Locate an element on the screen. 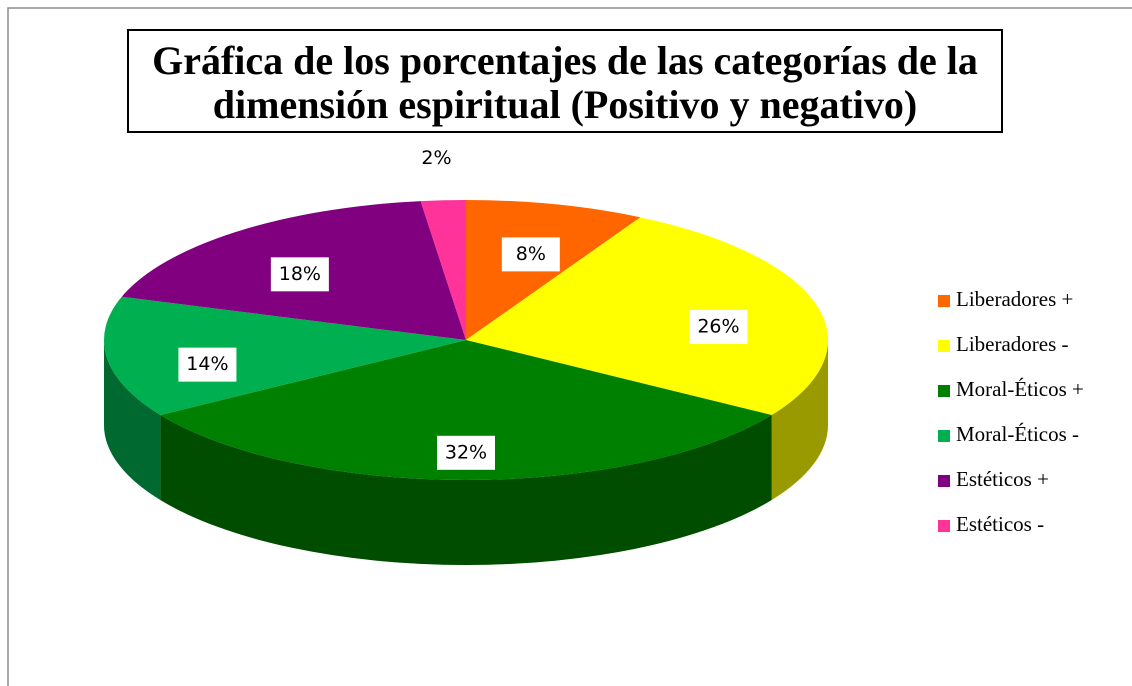 This screenshot has height=686, width=1132. legend-label: Estéticos + is located at coordinates (1002, 479).